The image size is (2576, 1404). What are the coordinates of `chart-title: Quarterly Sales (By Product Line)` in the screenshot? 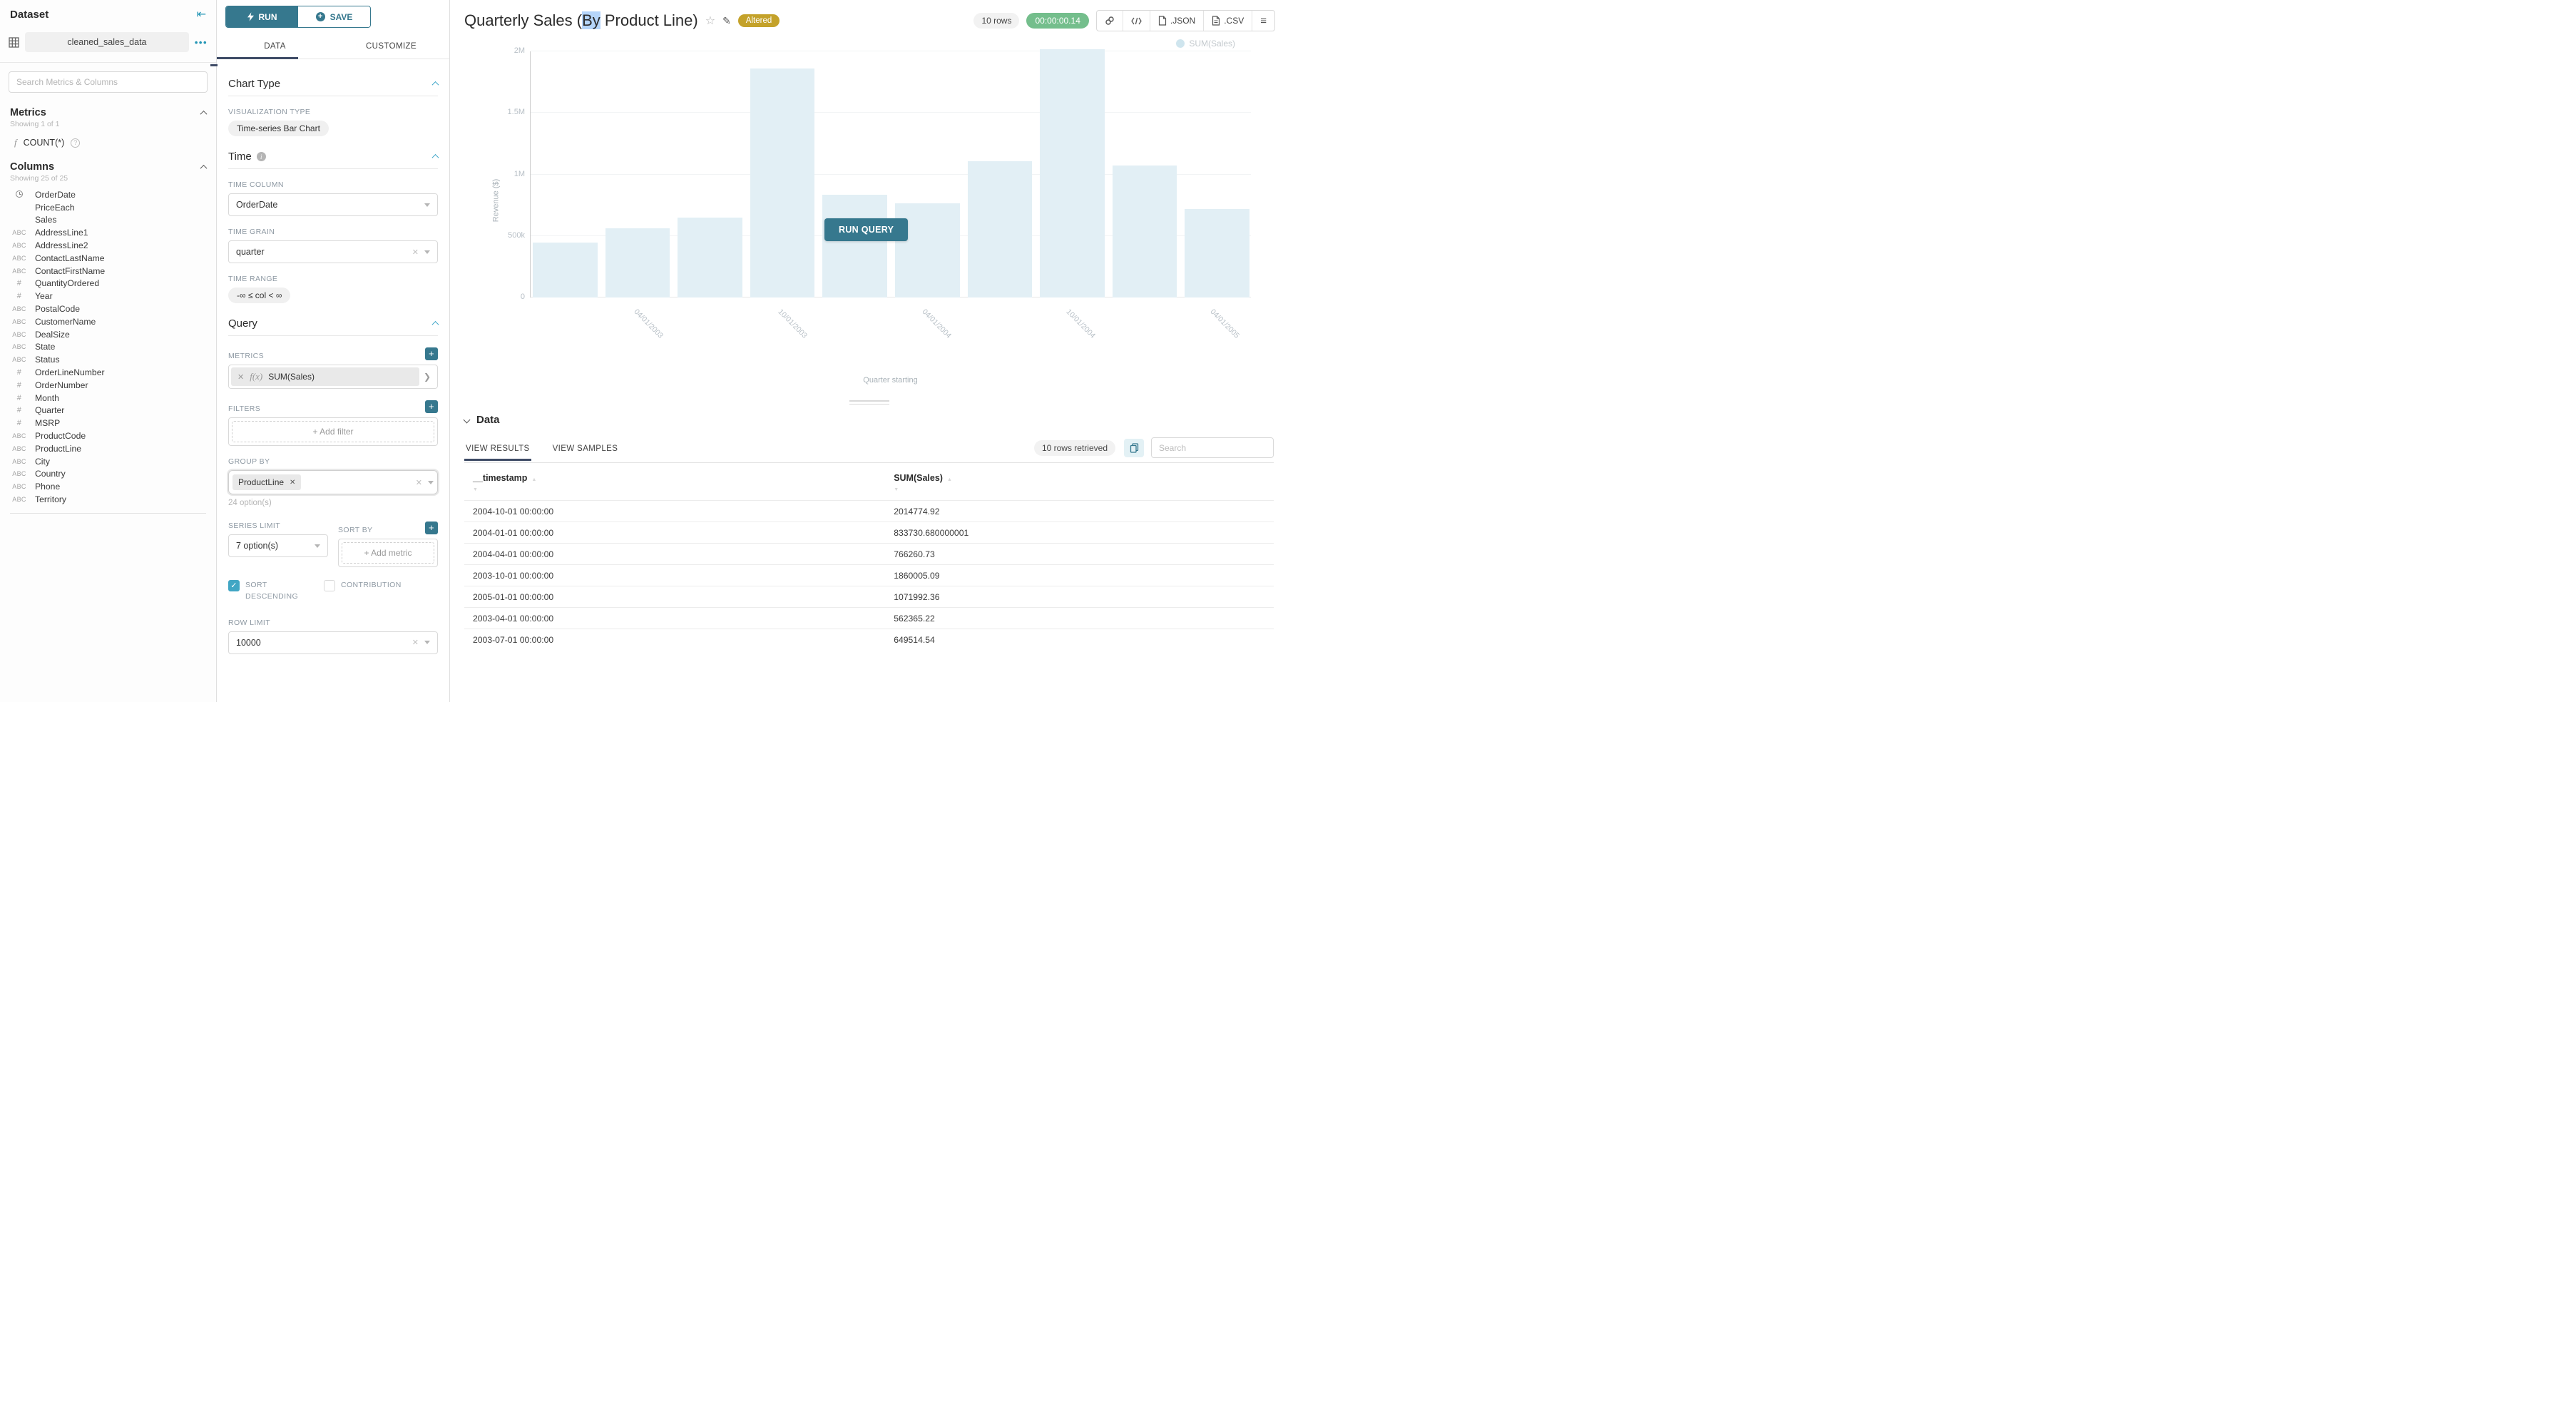 It's located at (581, 20).